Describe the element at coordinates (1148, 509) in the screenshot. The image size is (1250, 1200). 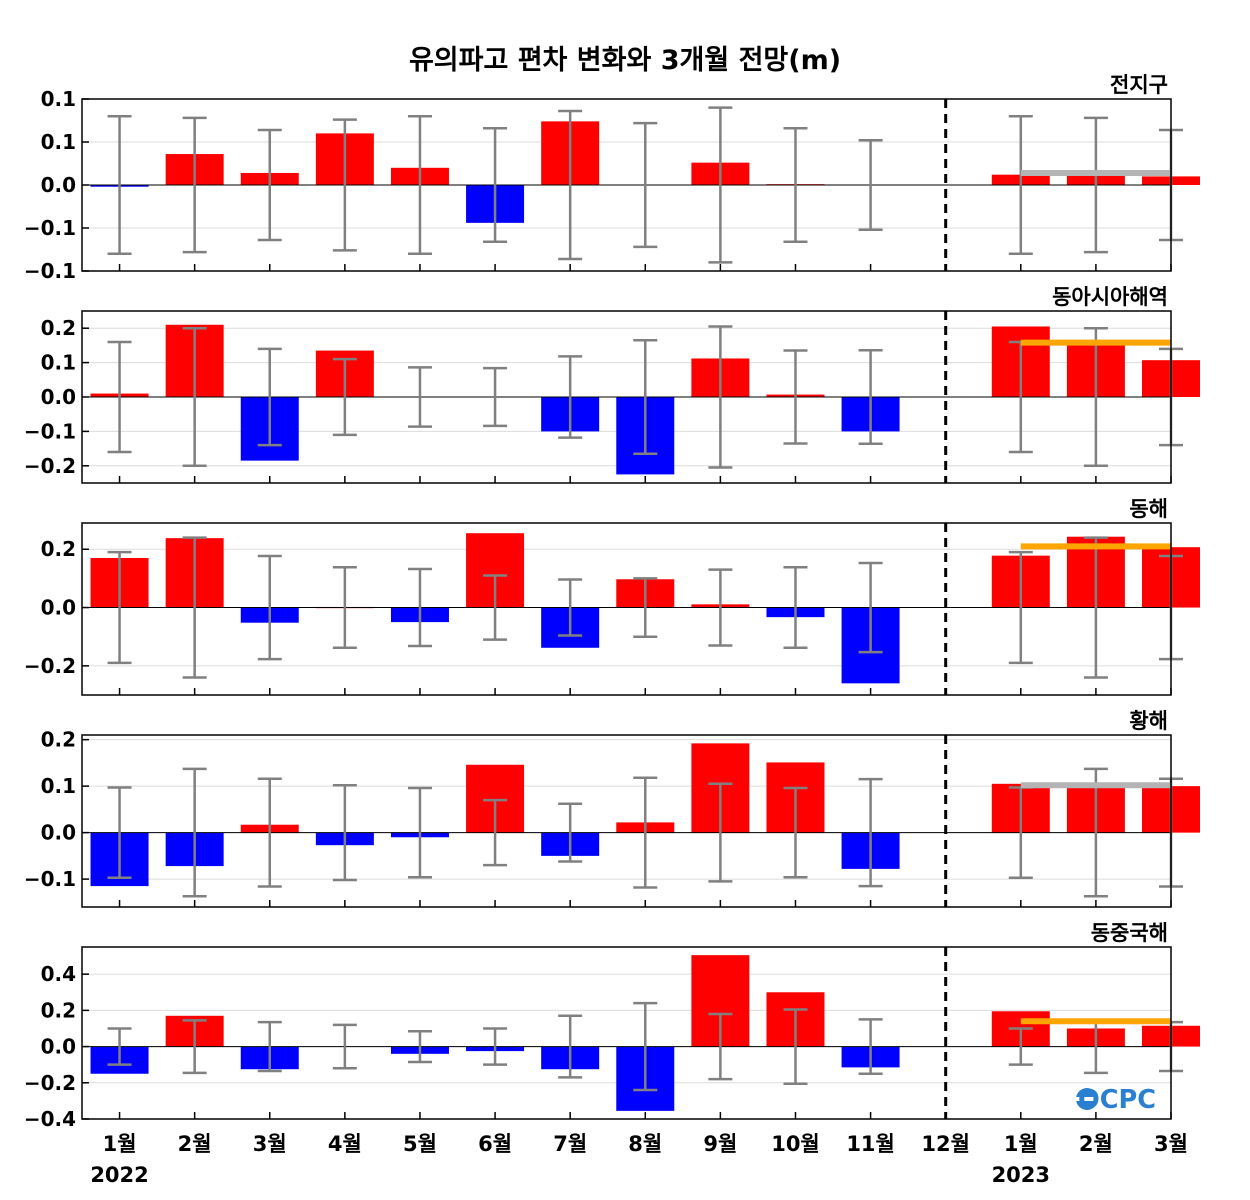
I see `panel-title: 동해` at that location.